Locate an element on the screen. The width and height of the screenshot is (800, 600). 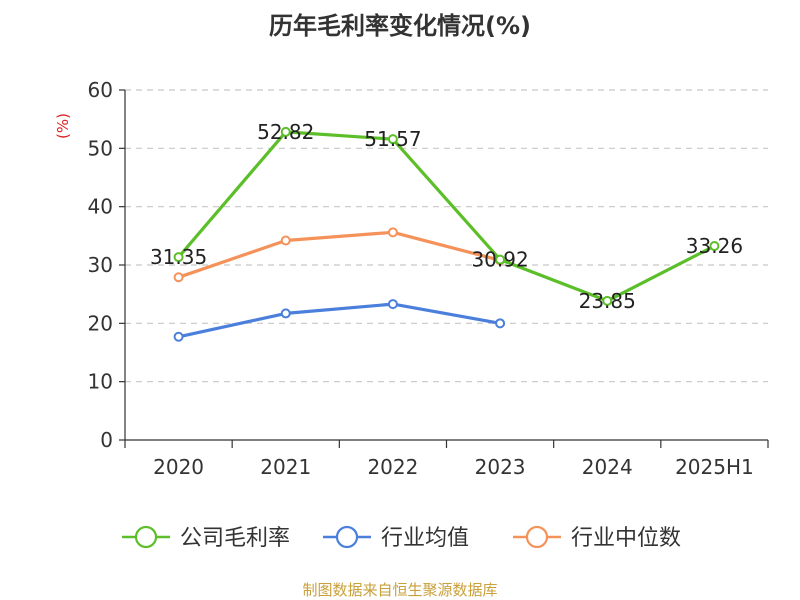
legend-item: 公司毛利率 is located at coordinates (206, 538).